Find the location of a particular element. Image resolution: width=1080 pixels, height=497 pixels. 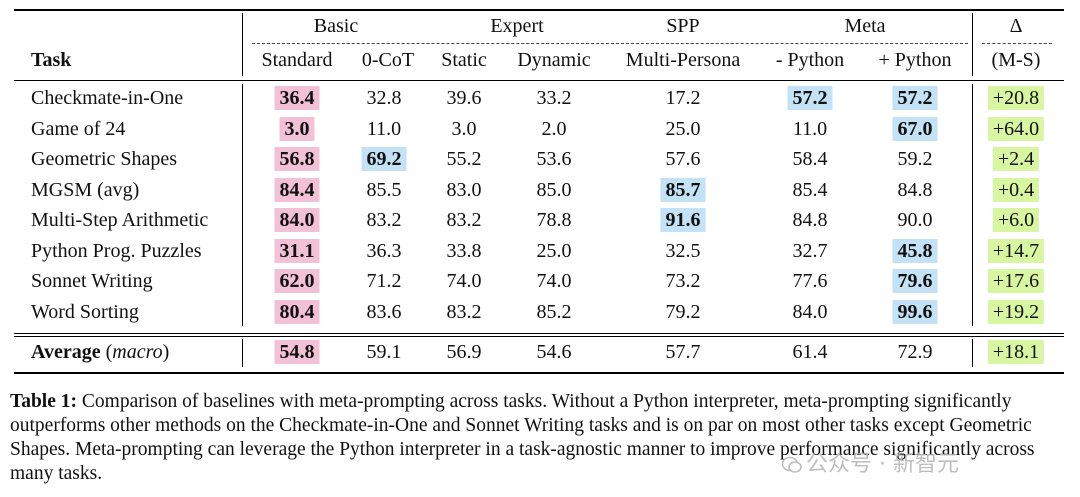

table-cell: 91.6 is located at coordinates (683, 220).